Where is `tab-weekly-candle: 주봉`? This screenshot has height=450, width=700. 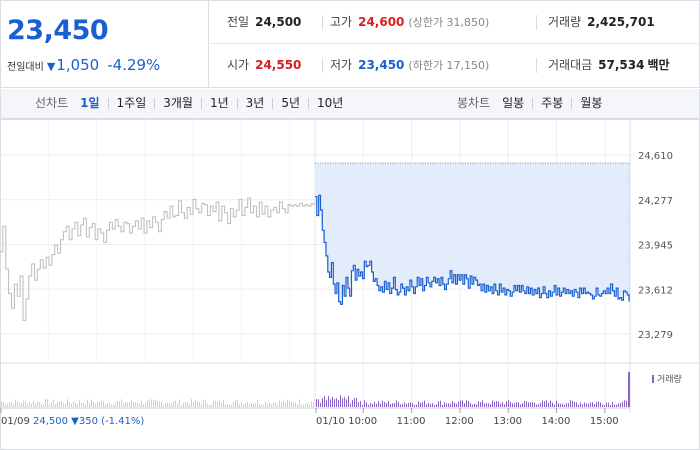 tab-weekly-candle: 주봉 is located at coordinates (552, 103).